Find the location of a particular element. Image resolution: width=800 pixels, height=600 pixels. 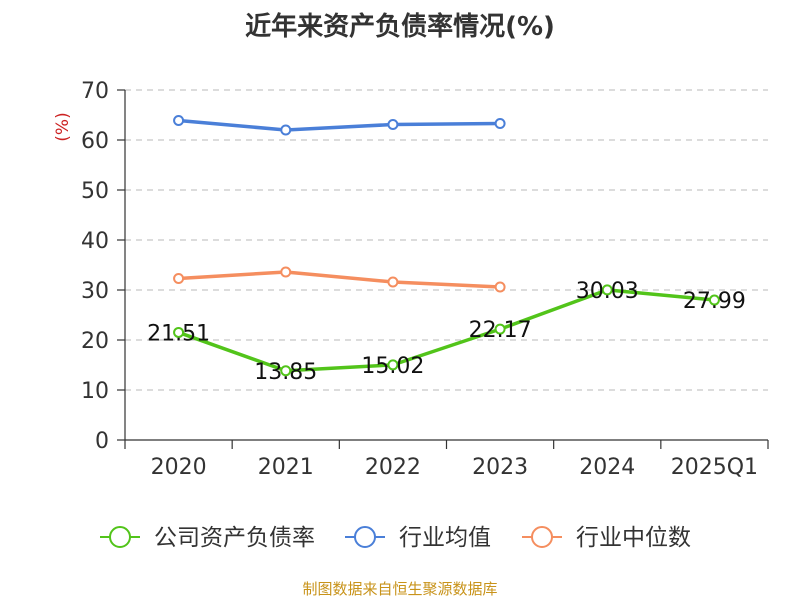

y-tick-label: 50 is located at coordinates (95, 191).